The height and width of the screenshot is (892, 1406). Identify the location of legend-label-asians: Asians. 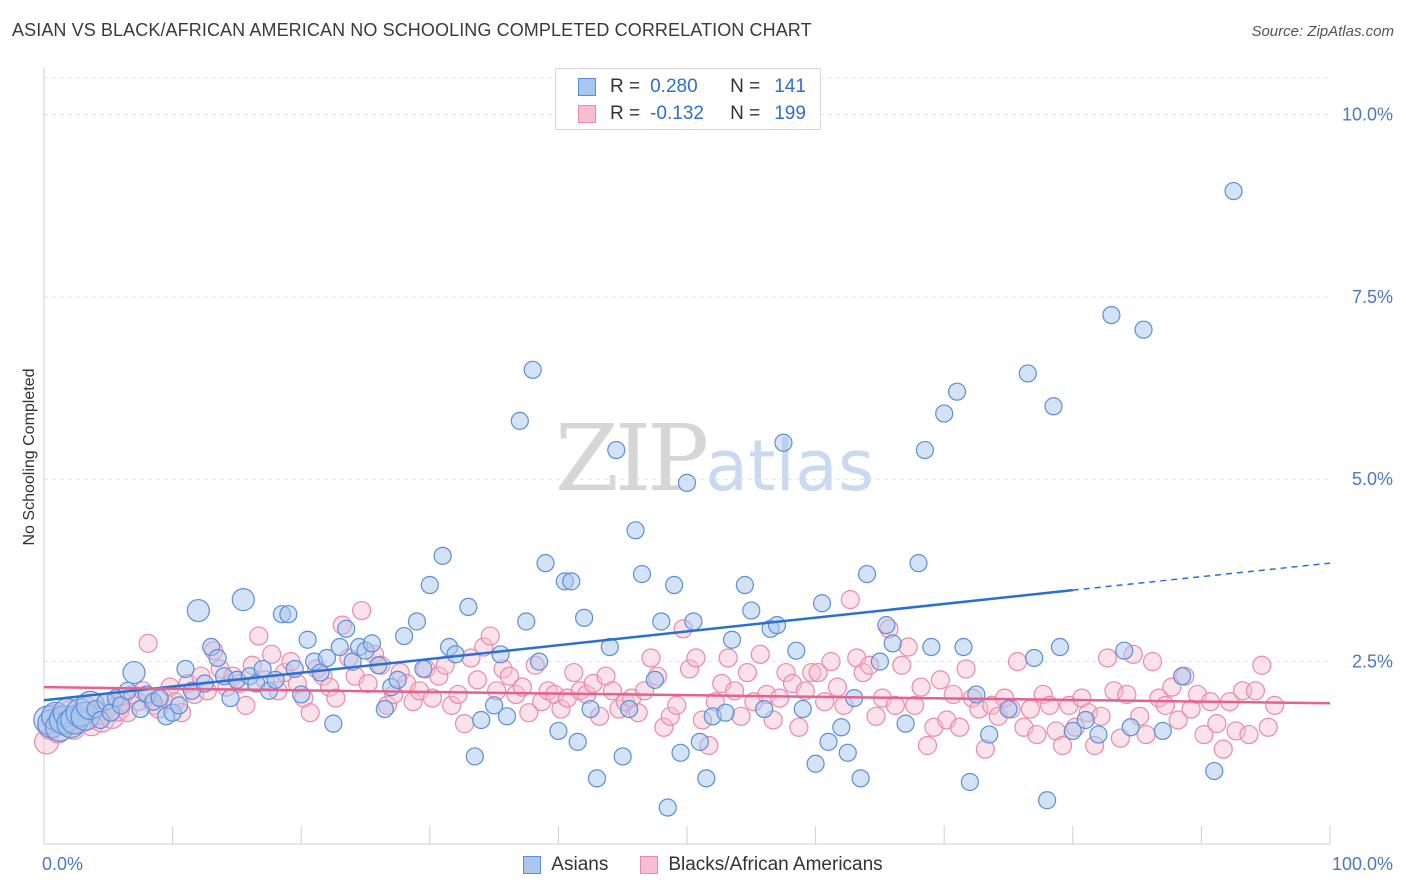
(580, 864).